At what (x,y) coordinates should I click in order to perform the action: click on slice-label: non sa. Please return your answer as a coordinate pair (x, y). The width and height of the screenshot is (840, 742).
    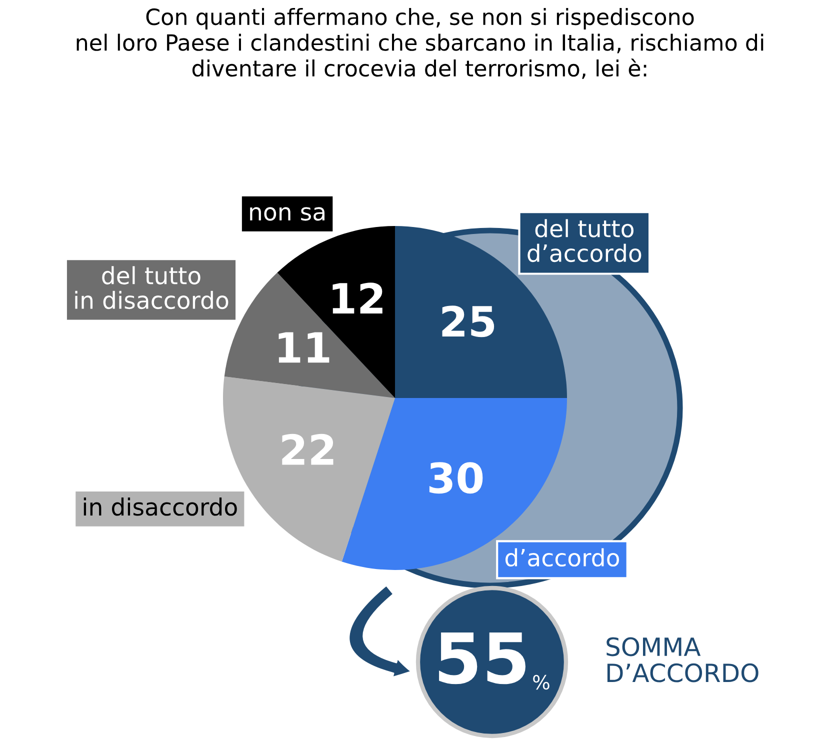
    Looking at the image, I should click on (287, 214).